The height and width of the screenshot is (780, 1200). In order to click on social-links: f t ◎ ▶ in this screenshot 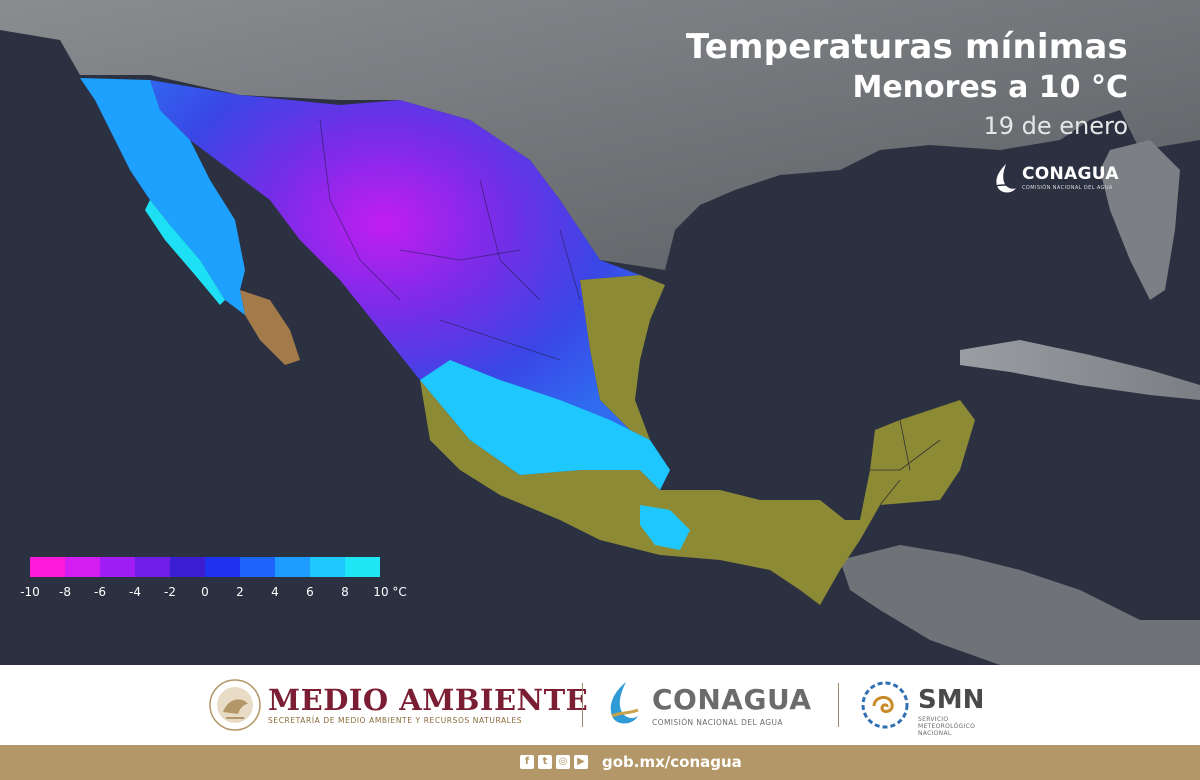, I will do `click(554, 763)`.